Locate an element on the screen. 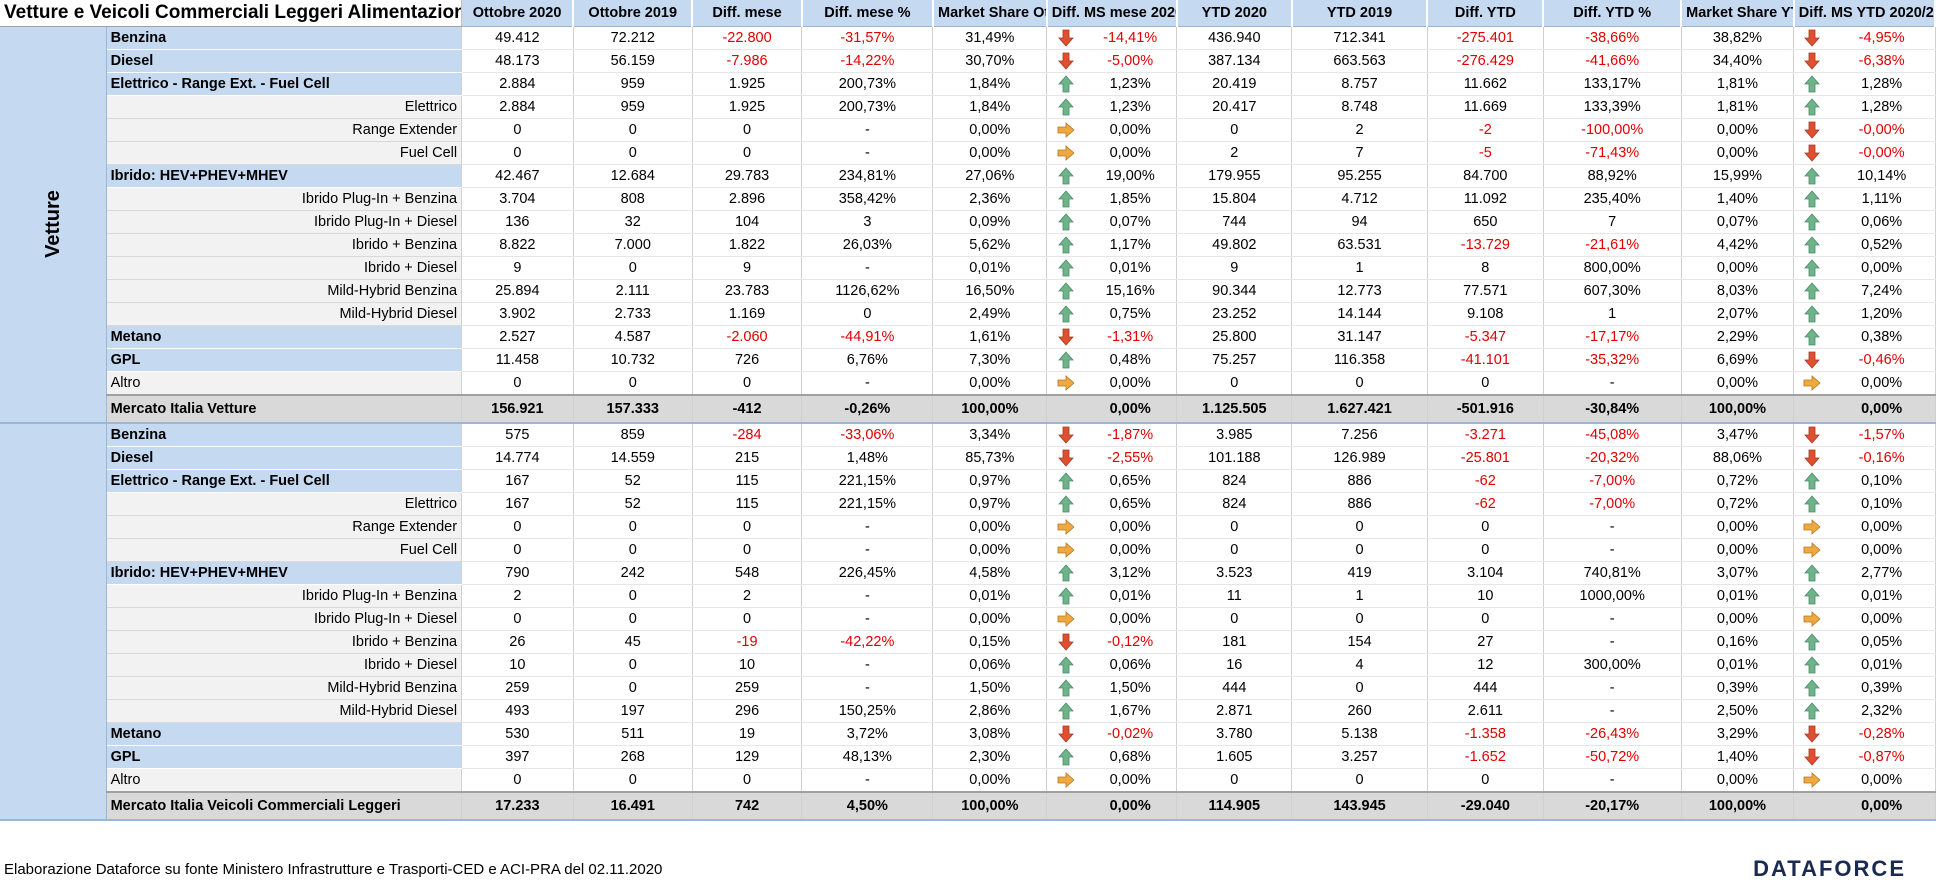 This screenshot has height=887, width=1936. table-cell: 607,30% is located at coordinates (1612, 291).